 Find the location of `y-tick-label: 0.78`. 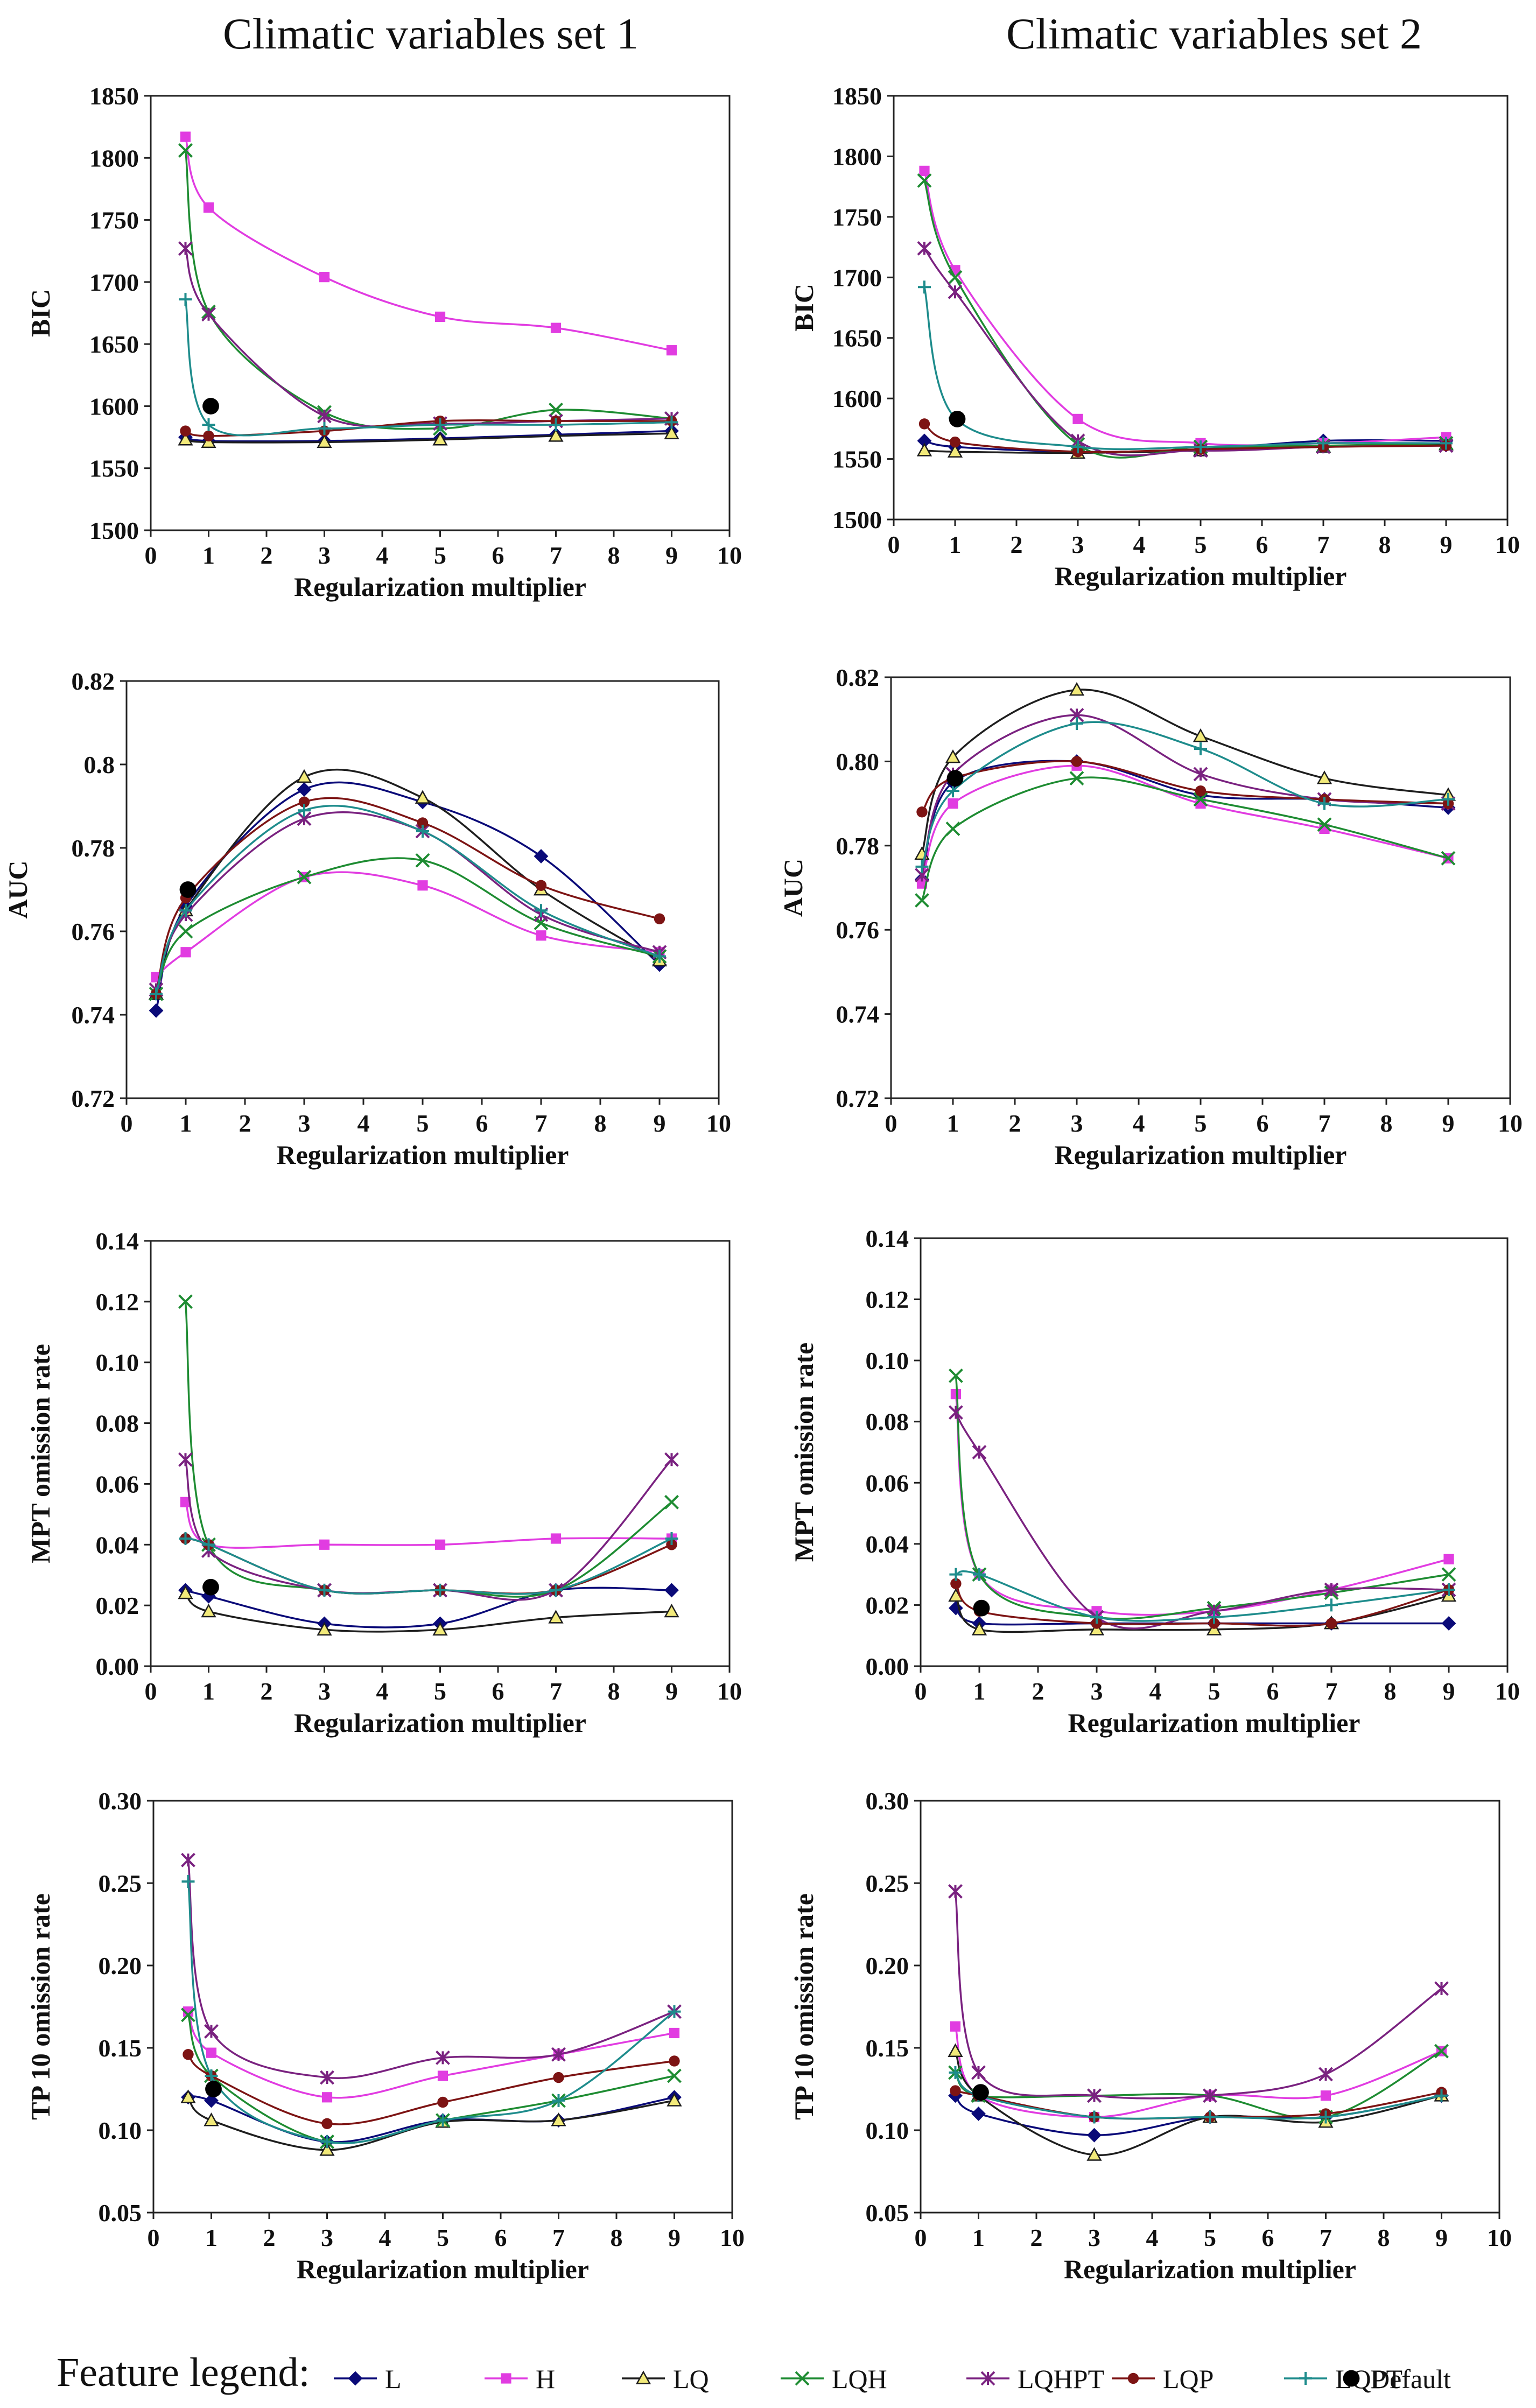

y-tick-label: 0.78 is located at coordinates (93, 848).